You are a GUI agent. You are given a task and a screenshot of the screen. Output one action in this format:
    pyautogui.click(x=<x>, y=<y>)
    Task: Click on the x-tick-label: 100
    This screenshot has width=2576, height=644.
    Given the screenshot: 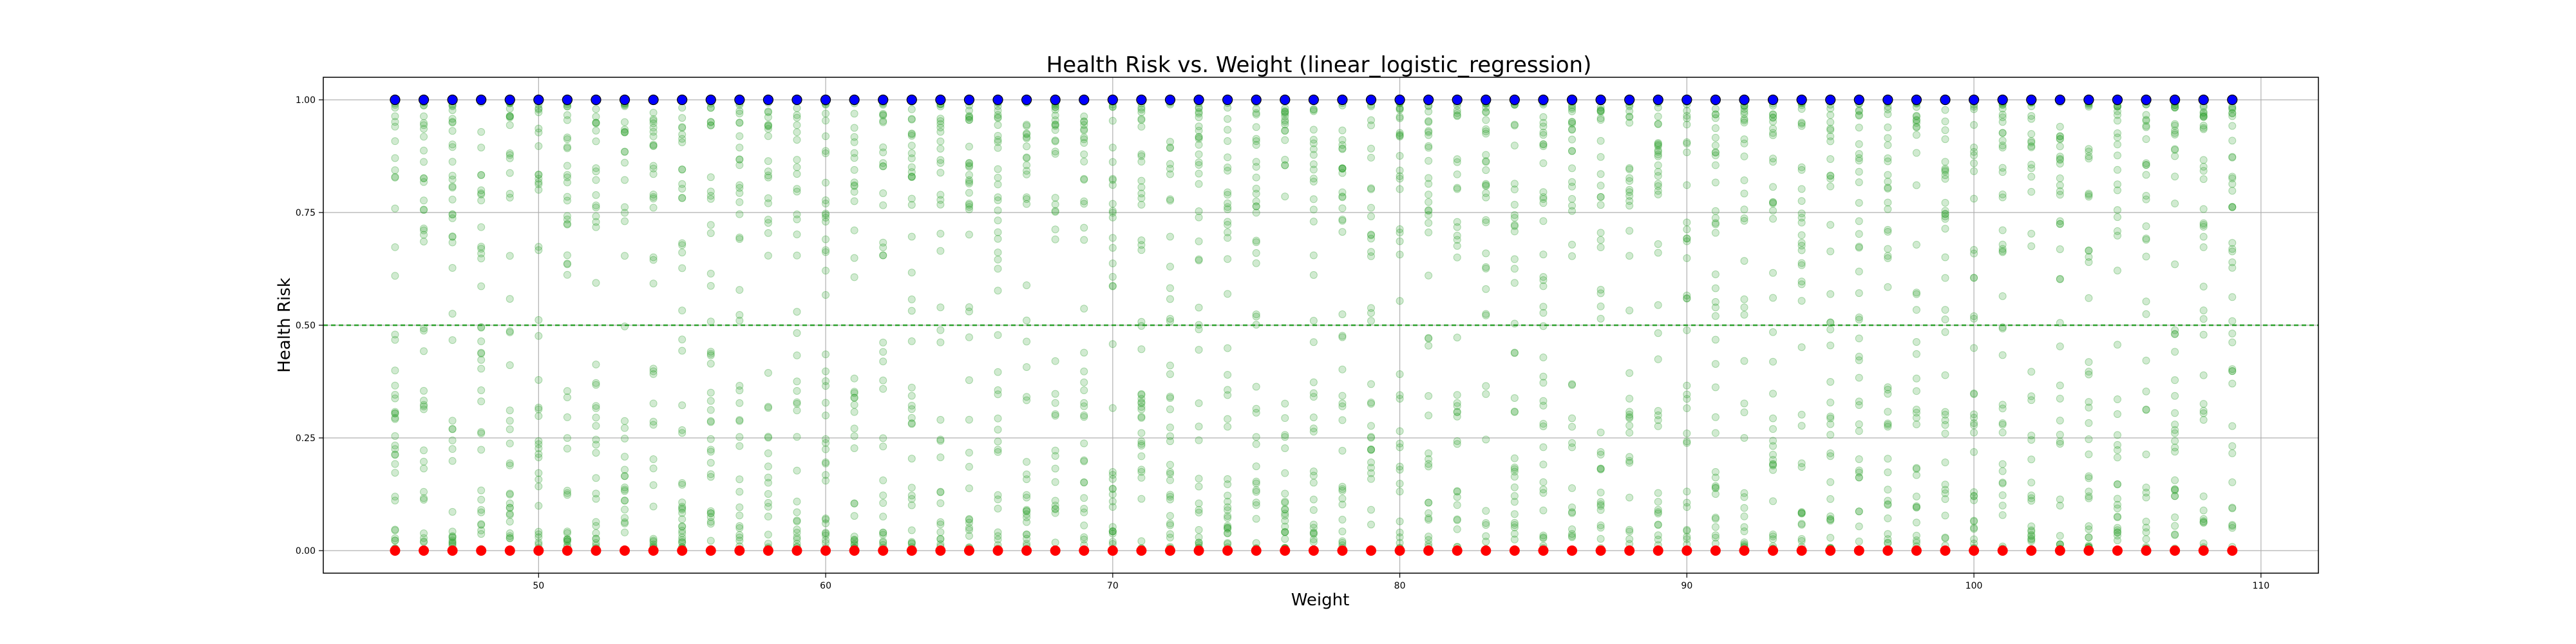 What is the action you would take?
    pyautogui.click(x=1974, y=586)
    